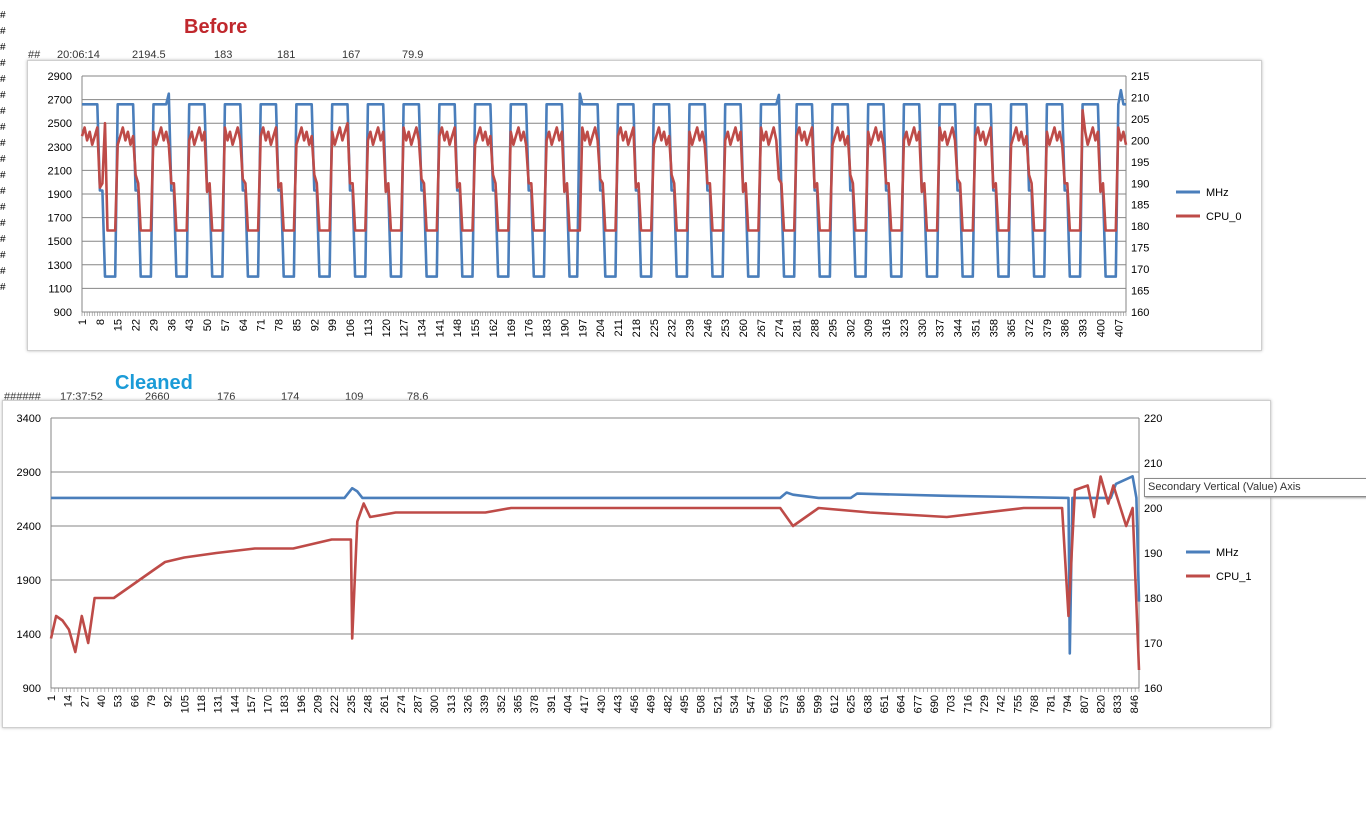 Image resolution: width=1366 pixels, height=827 pixels. I want to click on x-tick-label: 417, so click(585, 704).